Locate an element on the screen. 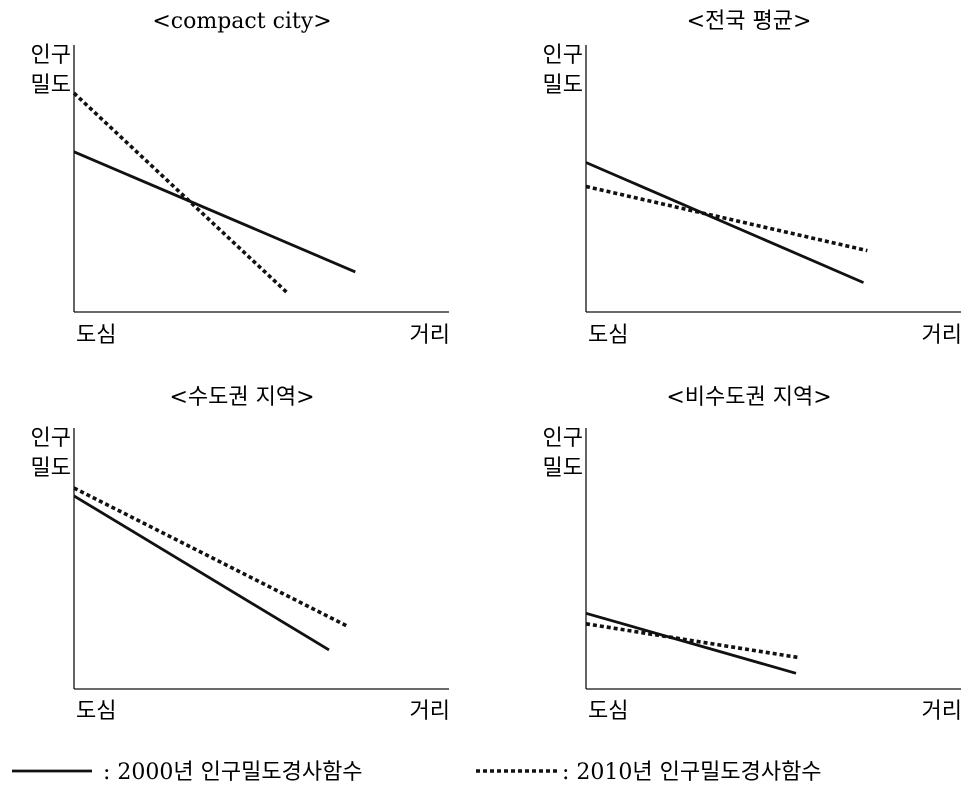 The height and width of the screenshot is (786, 966). legend-label-2010: : 2010년 인구밀도경사함수 is located at coordinates (692, 772).